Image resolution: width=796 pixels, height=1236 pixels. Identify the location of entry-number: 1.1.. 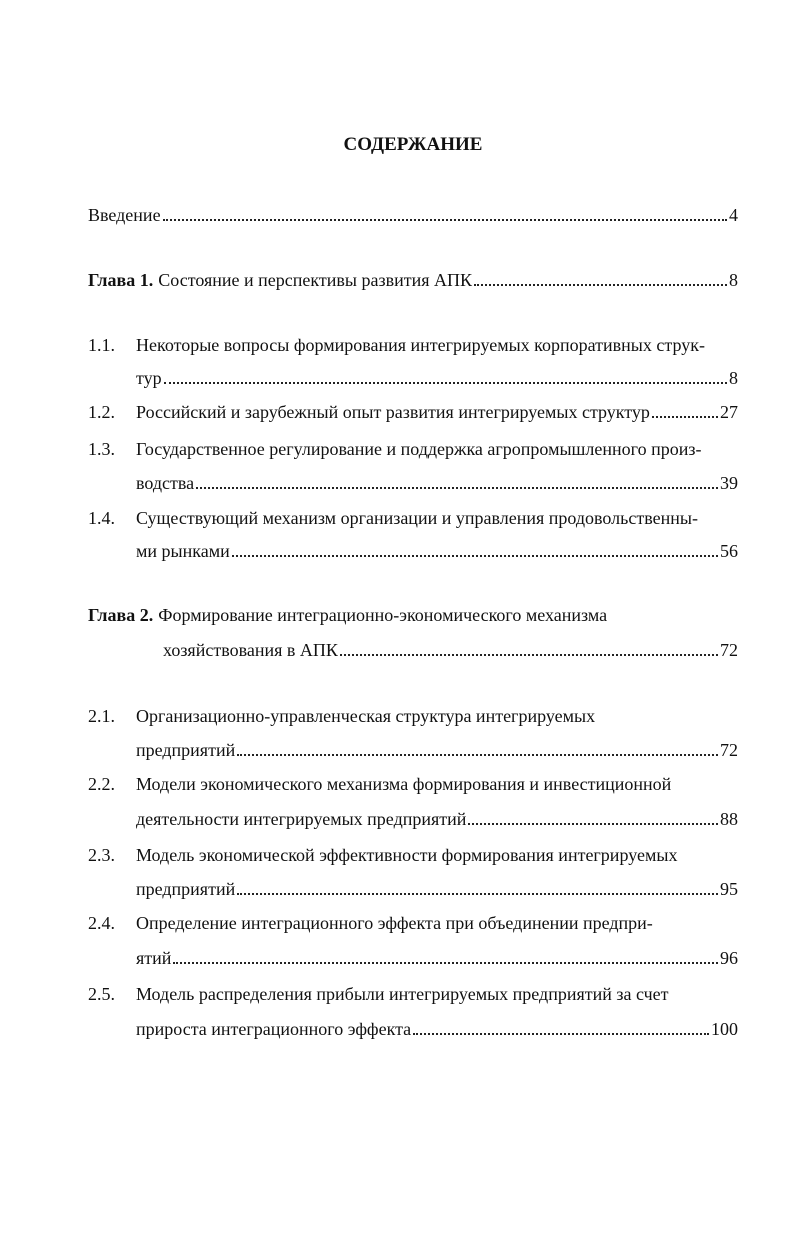
(101, 345).